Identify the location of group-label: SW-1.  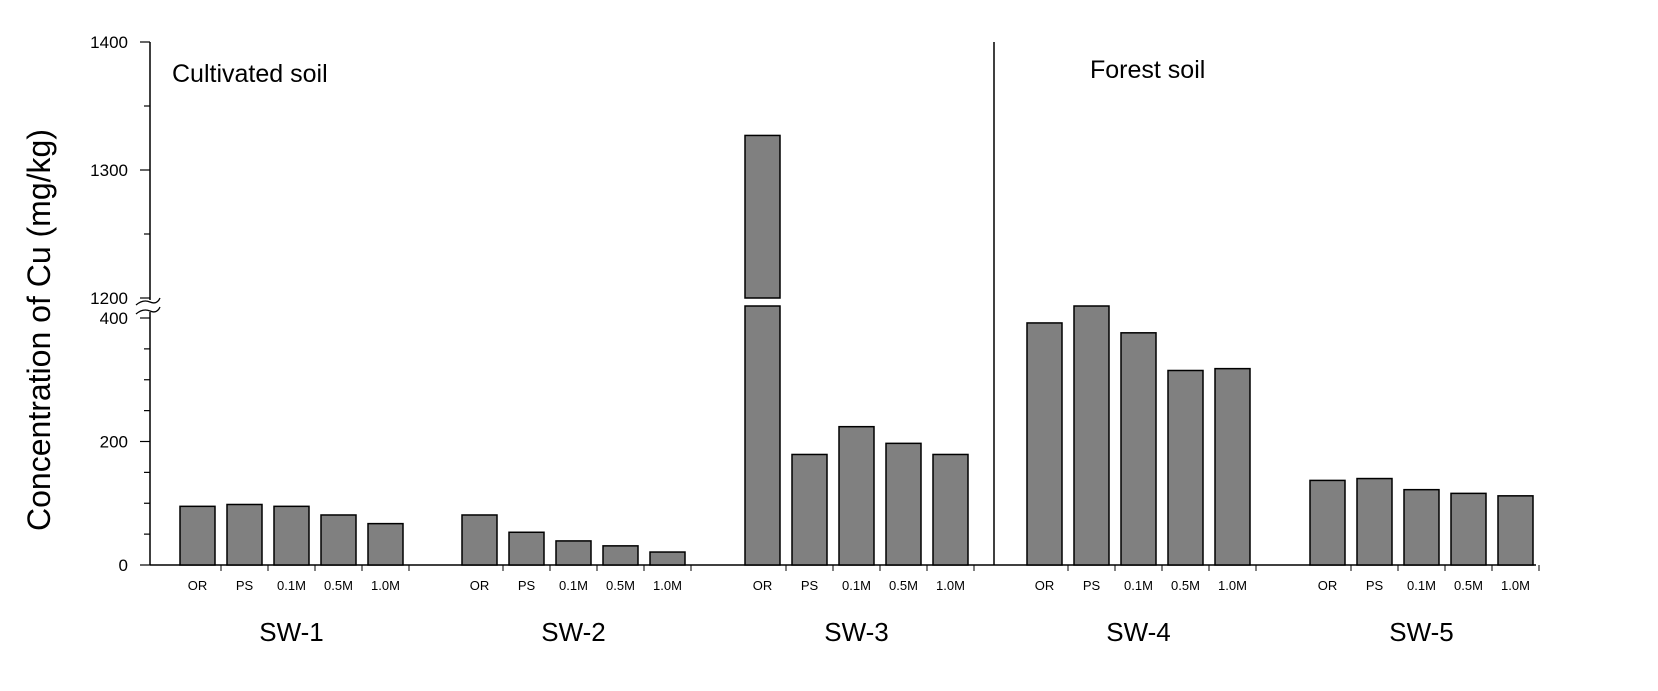
(291, 632).